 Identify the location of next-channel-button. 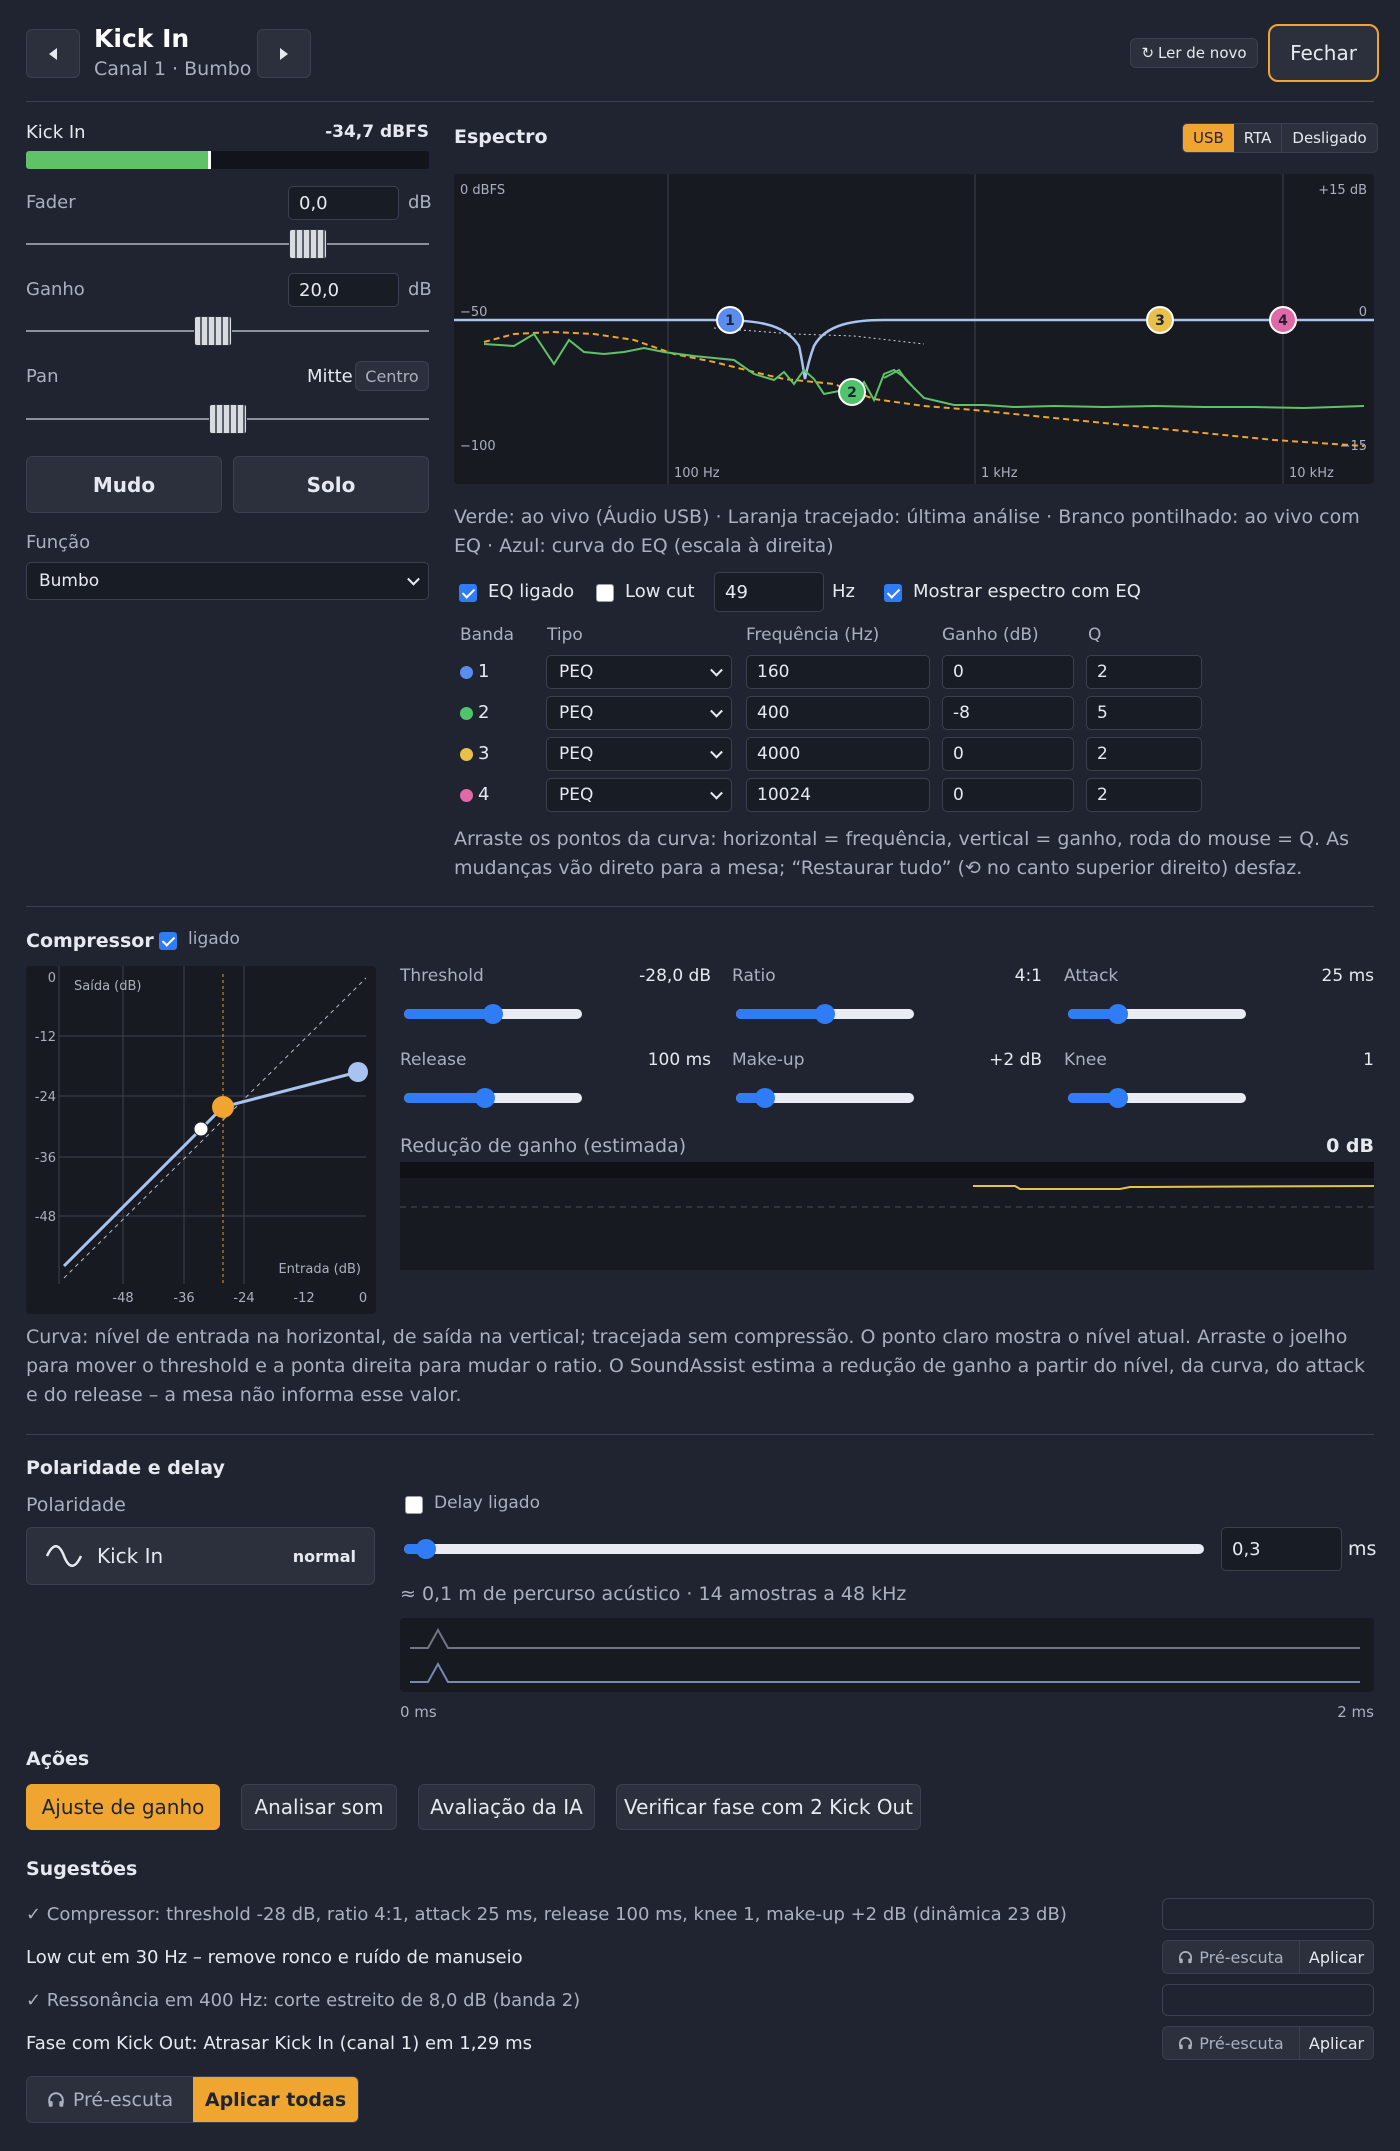
(284, 53).